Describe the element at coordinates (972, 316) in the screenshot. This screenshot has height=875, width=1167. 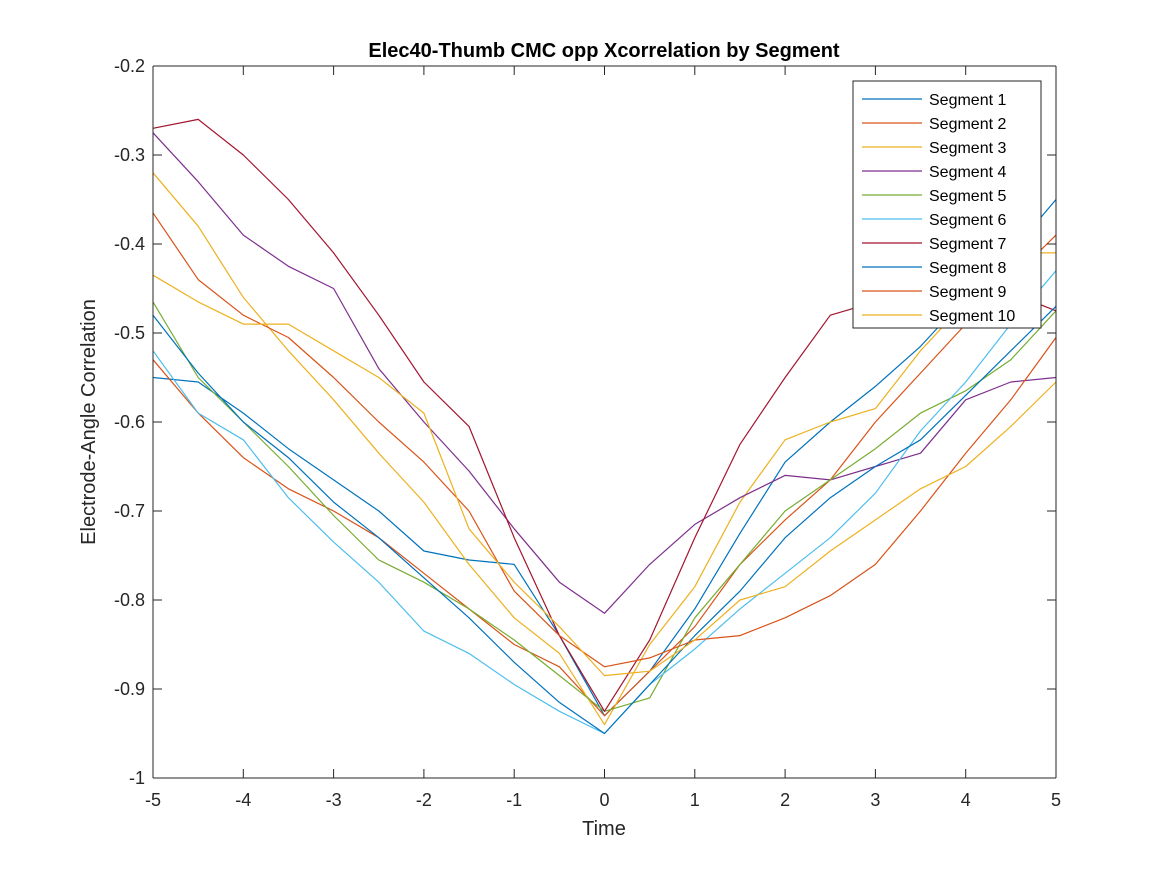
I see `legend-entry-label: Segment 10` at that location.